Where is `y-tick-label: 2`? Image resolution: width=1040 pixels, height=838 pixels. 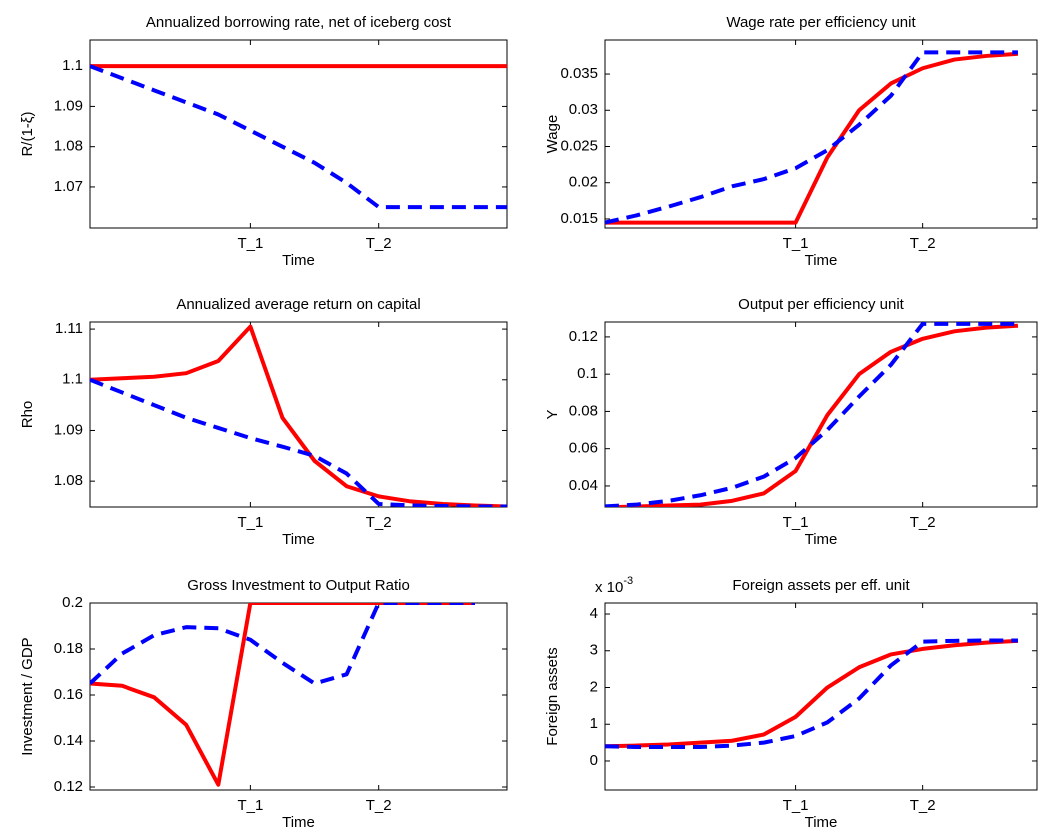 y-tick-label: 2 is located at coordinates (594, 686).